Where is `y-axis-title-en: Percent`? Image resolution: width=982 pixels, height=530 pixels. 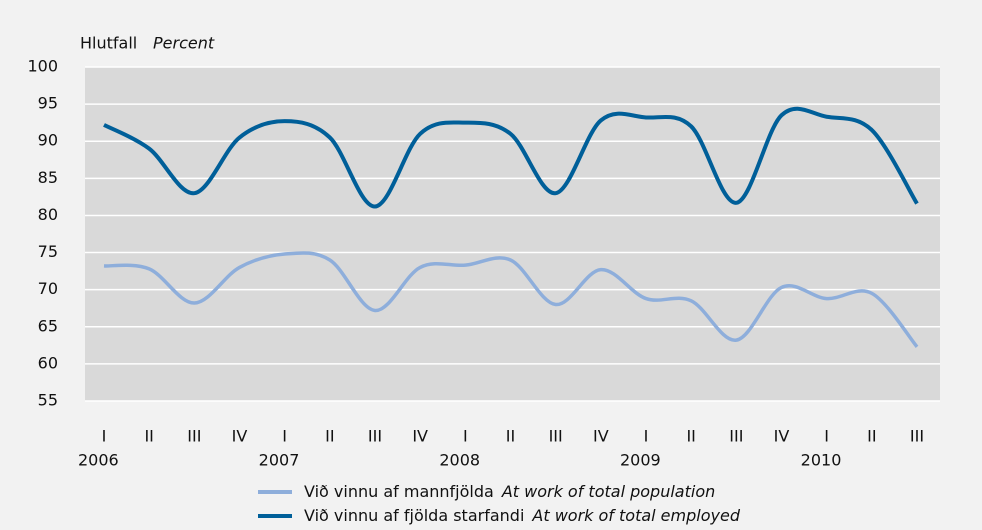 y-axis-title-en: Percent is located at coordinates (184, 43).